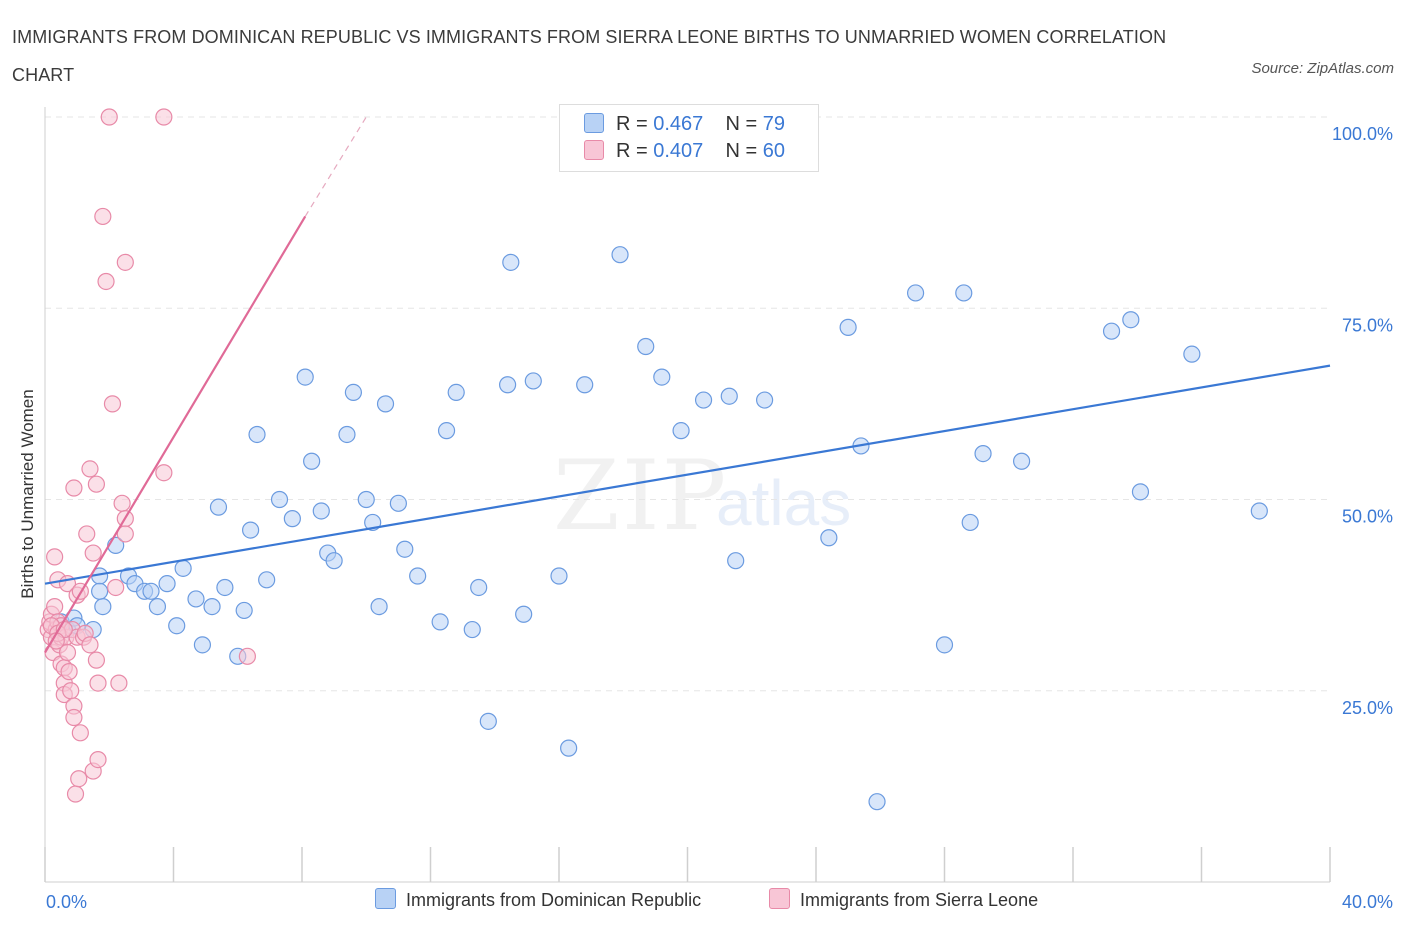 This screenshot has width=1406, height=930. I want to click on watermark-zip: ZIP, so click(641, 496).